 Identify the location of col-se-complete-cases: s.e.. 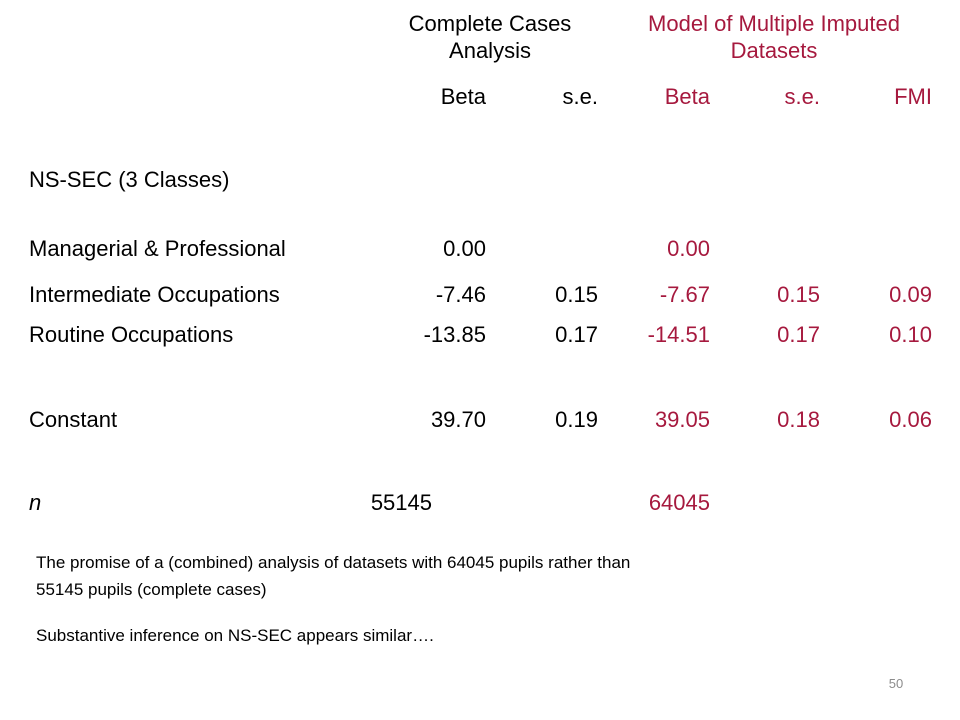
(580, 96).